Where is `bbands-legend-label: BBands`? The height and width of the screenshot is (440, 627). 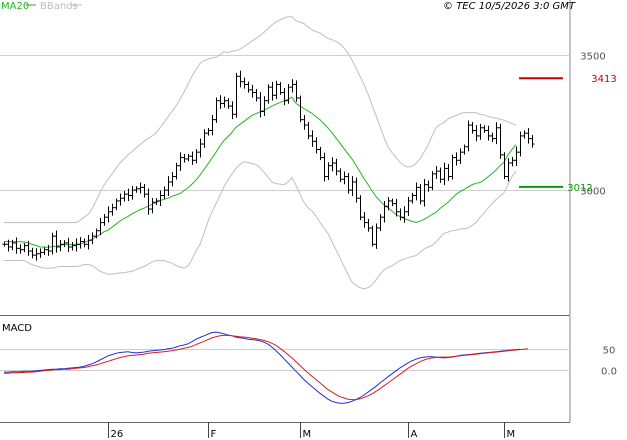 bbands-legend-label: BBands is located at coordinates (59, 6).